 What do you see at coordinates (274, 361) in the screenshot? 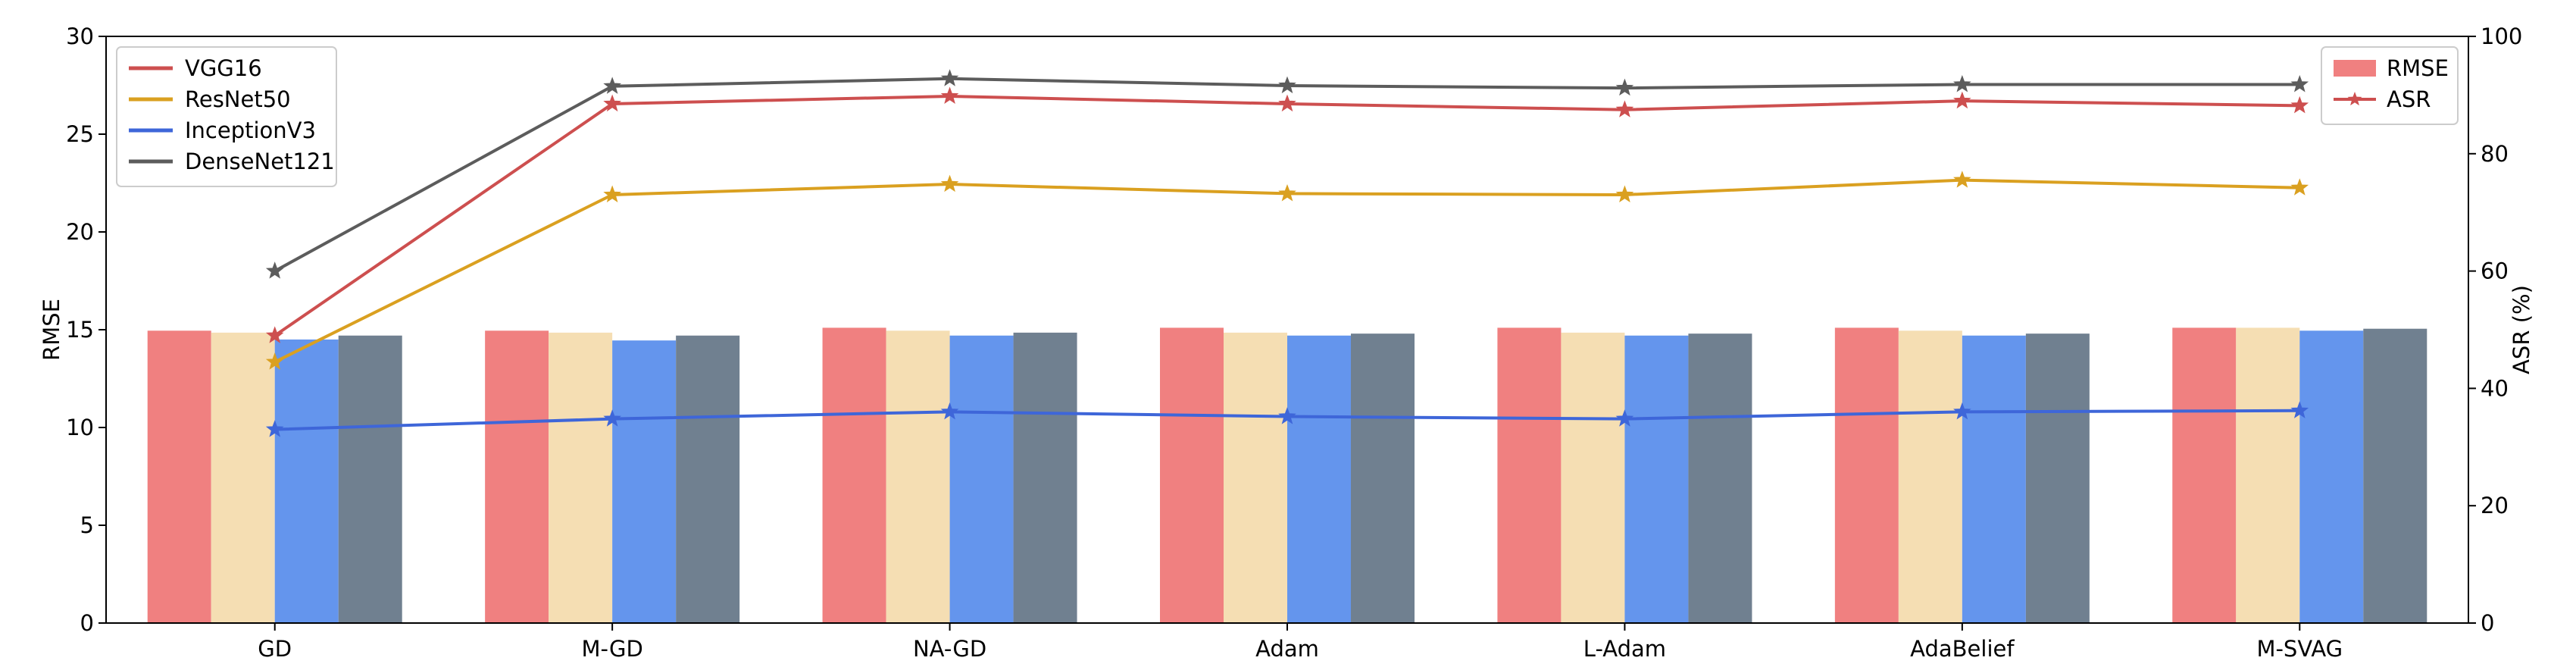
I see `point-resnet50-gd` at bounding box center [274, 361].